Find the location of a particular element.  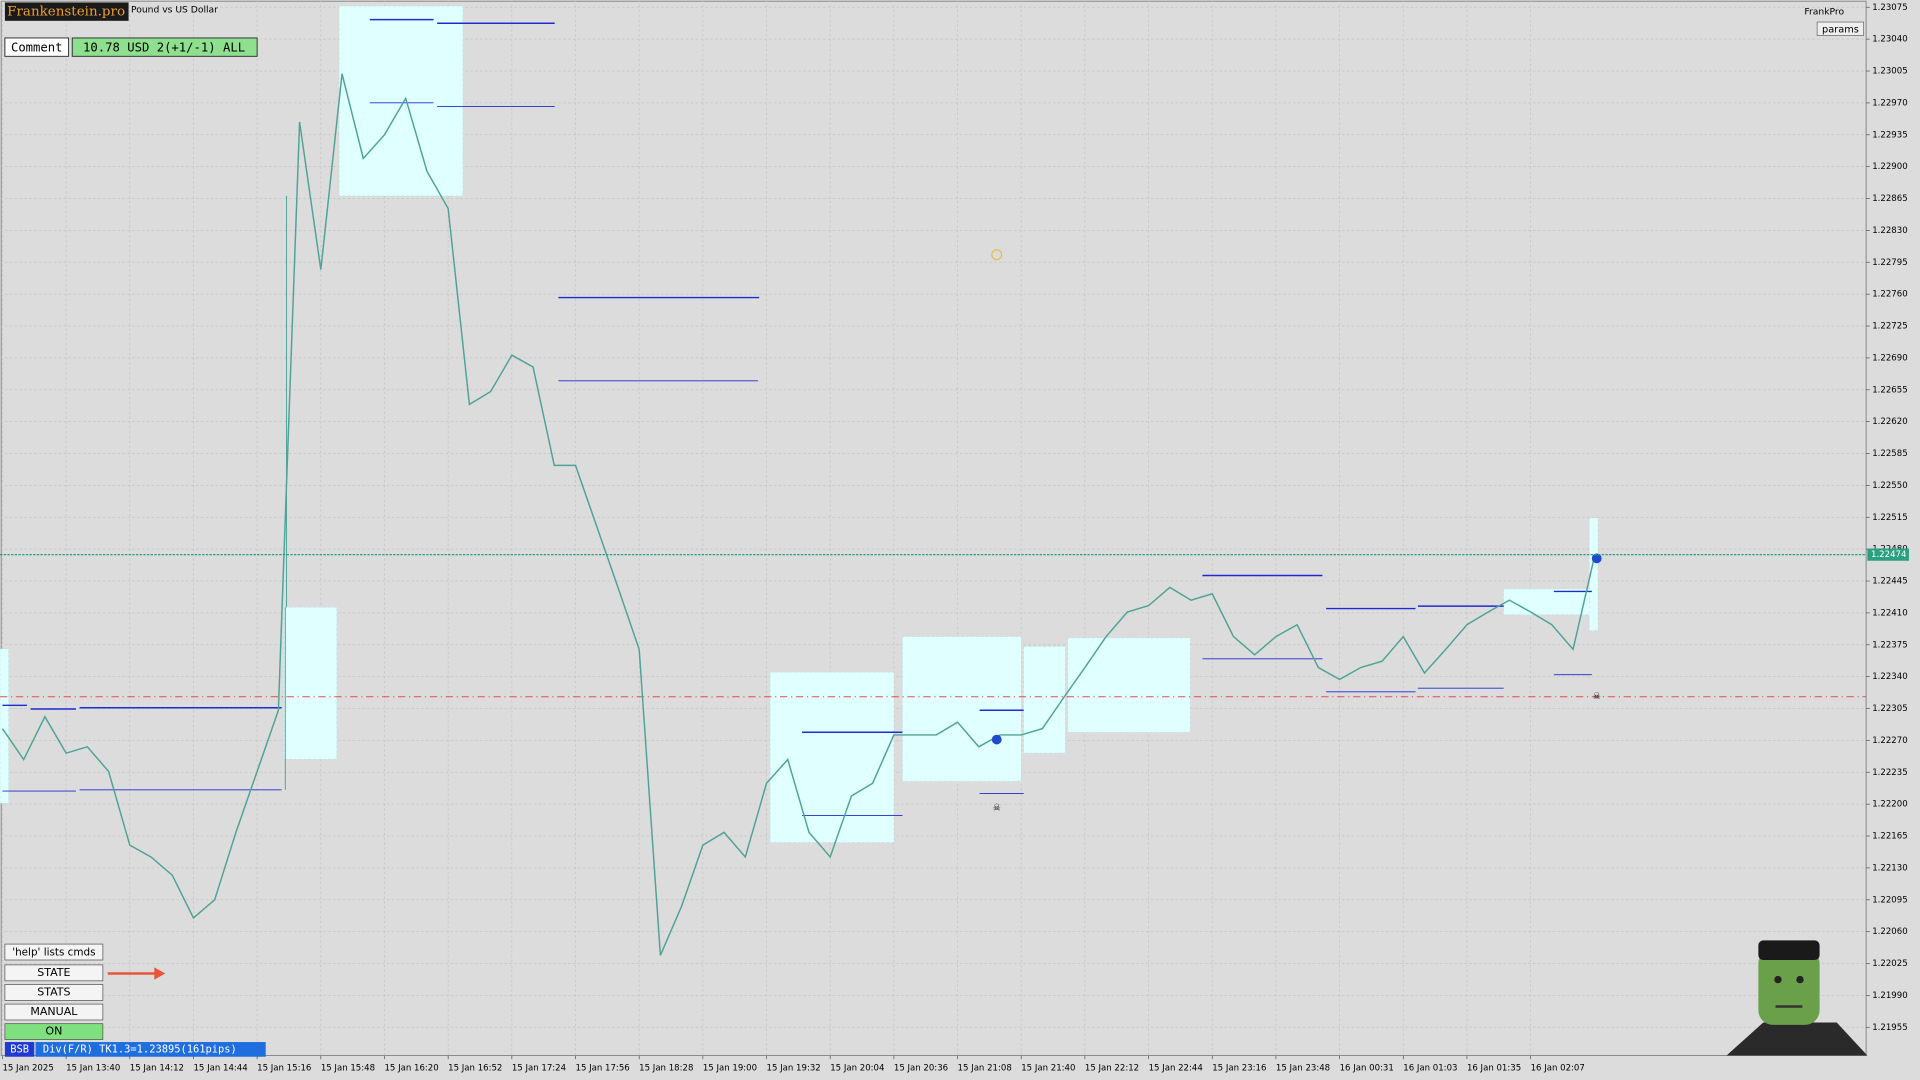

comment-value-box is located at coordinates (164, 47).